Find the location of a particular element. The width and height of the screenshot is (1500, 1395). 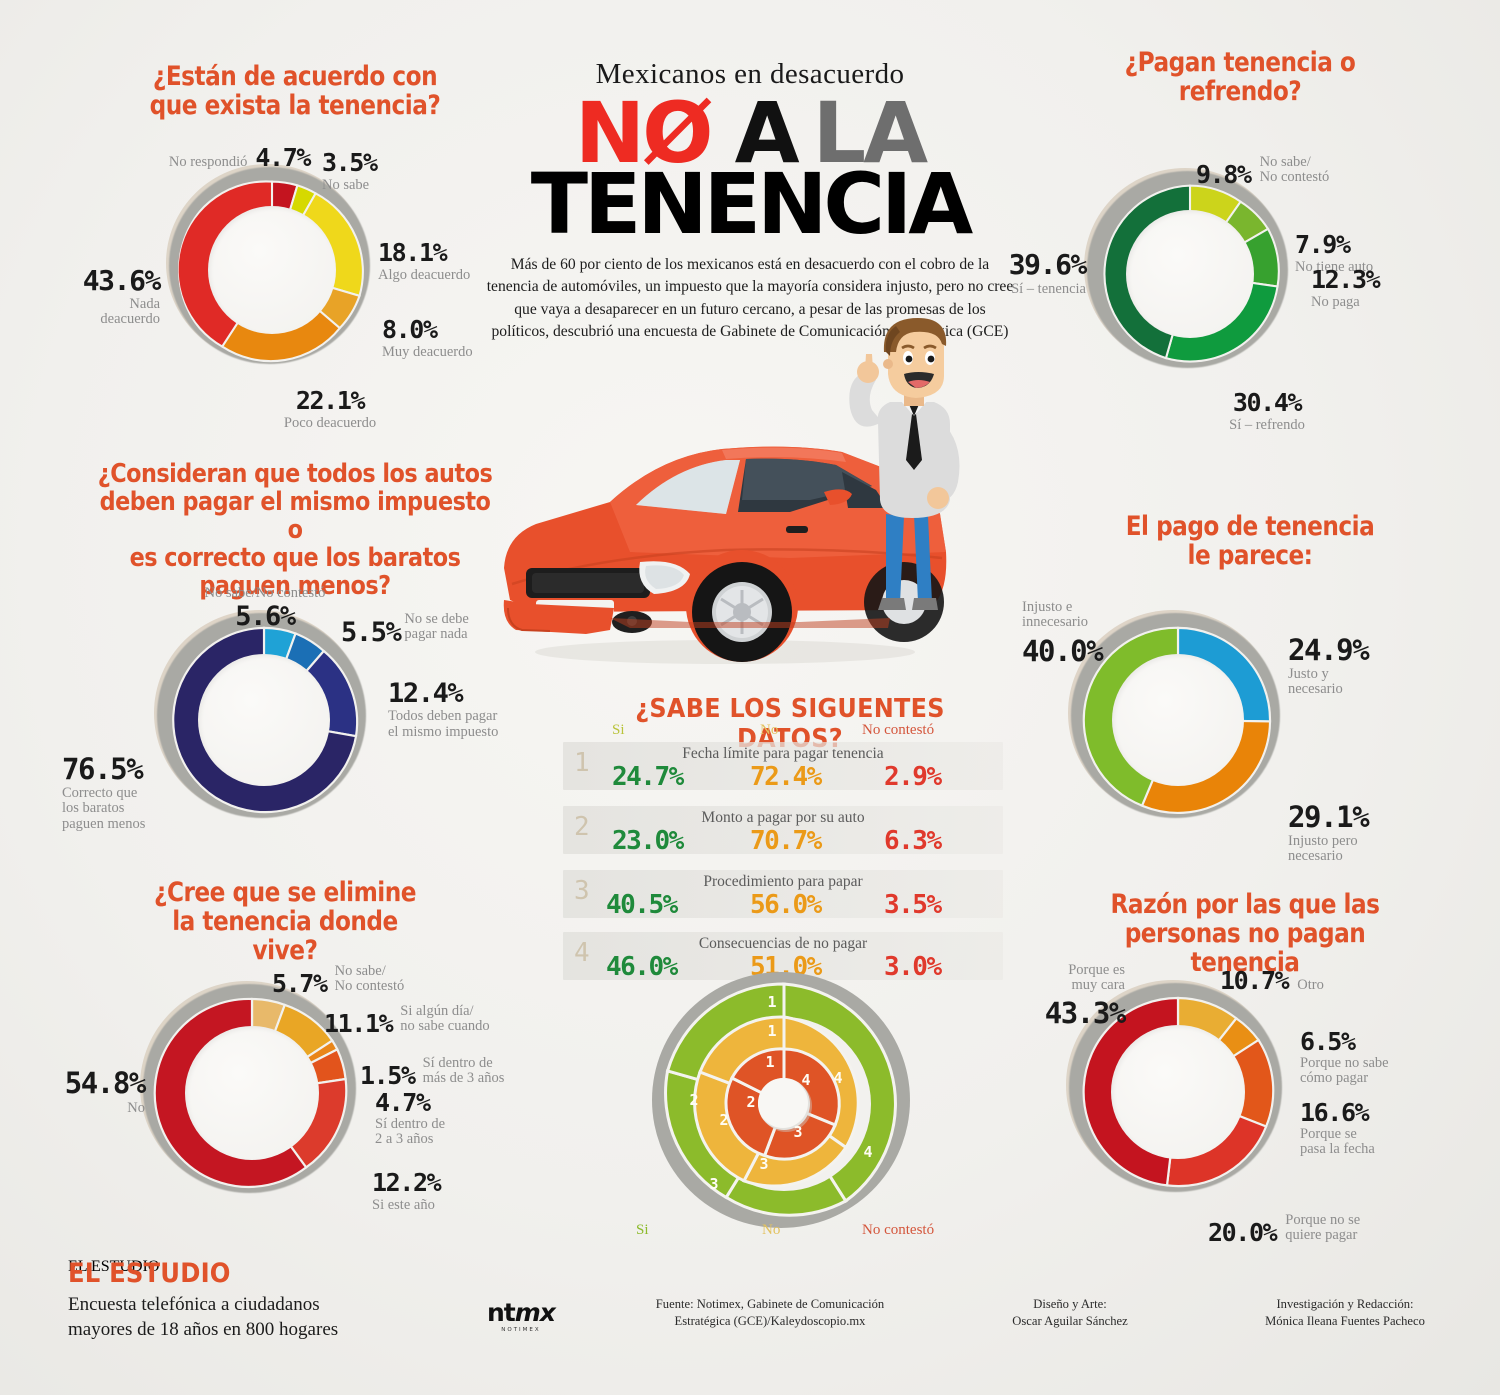

row-label: Procedimiento para papar is located at coordinates (783, 881).